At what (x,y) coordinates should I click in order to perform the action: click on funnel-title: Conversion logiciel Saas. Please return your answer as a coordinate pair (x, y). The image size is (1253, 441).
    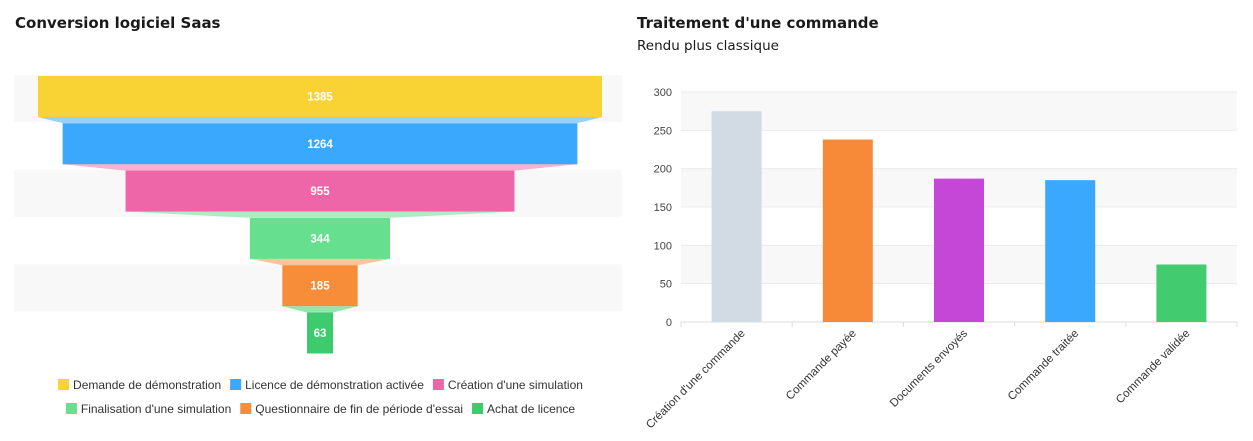
    Looking at the image, I should click on (118, 23).